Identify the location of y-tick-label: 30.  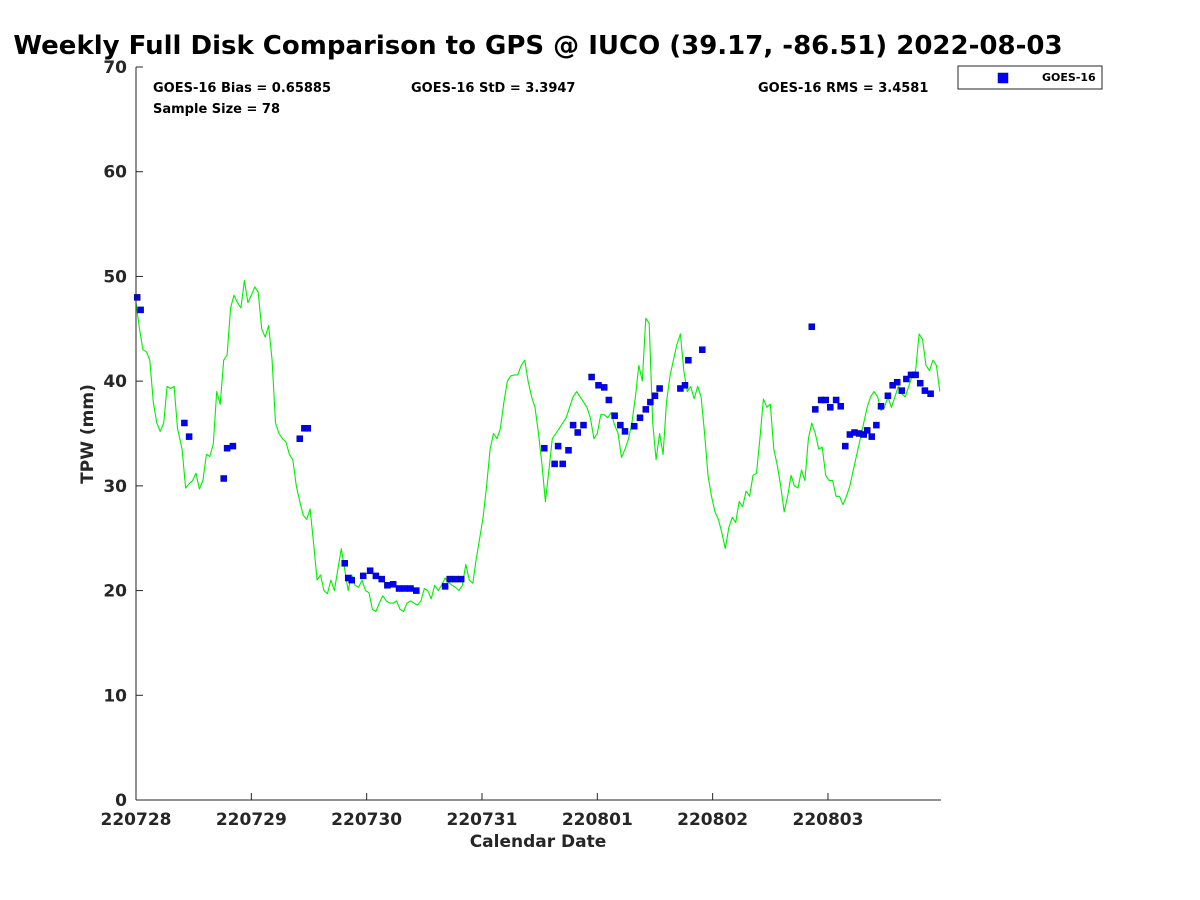
(115, 487).